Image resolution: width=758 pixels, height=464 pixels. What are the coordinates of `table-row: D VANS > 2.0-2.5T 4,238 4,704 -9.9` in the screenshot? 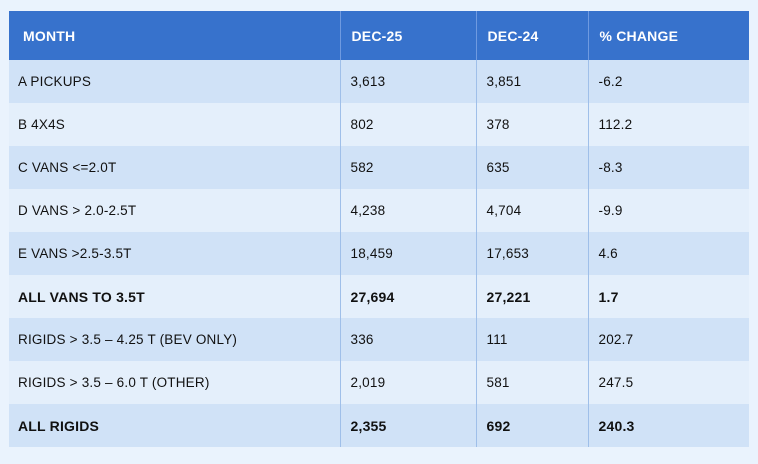 It's located at (379, 210).